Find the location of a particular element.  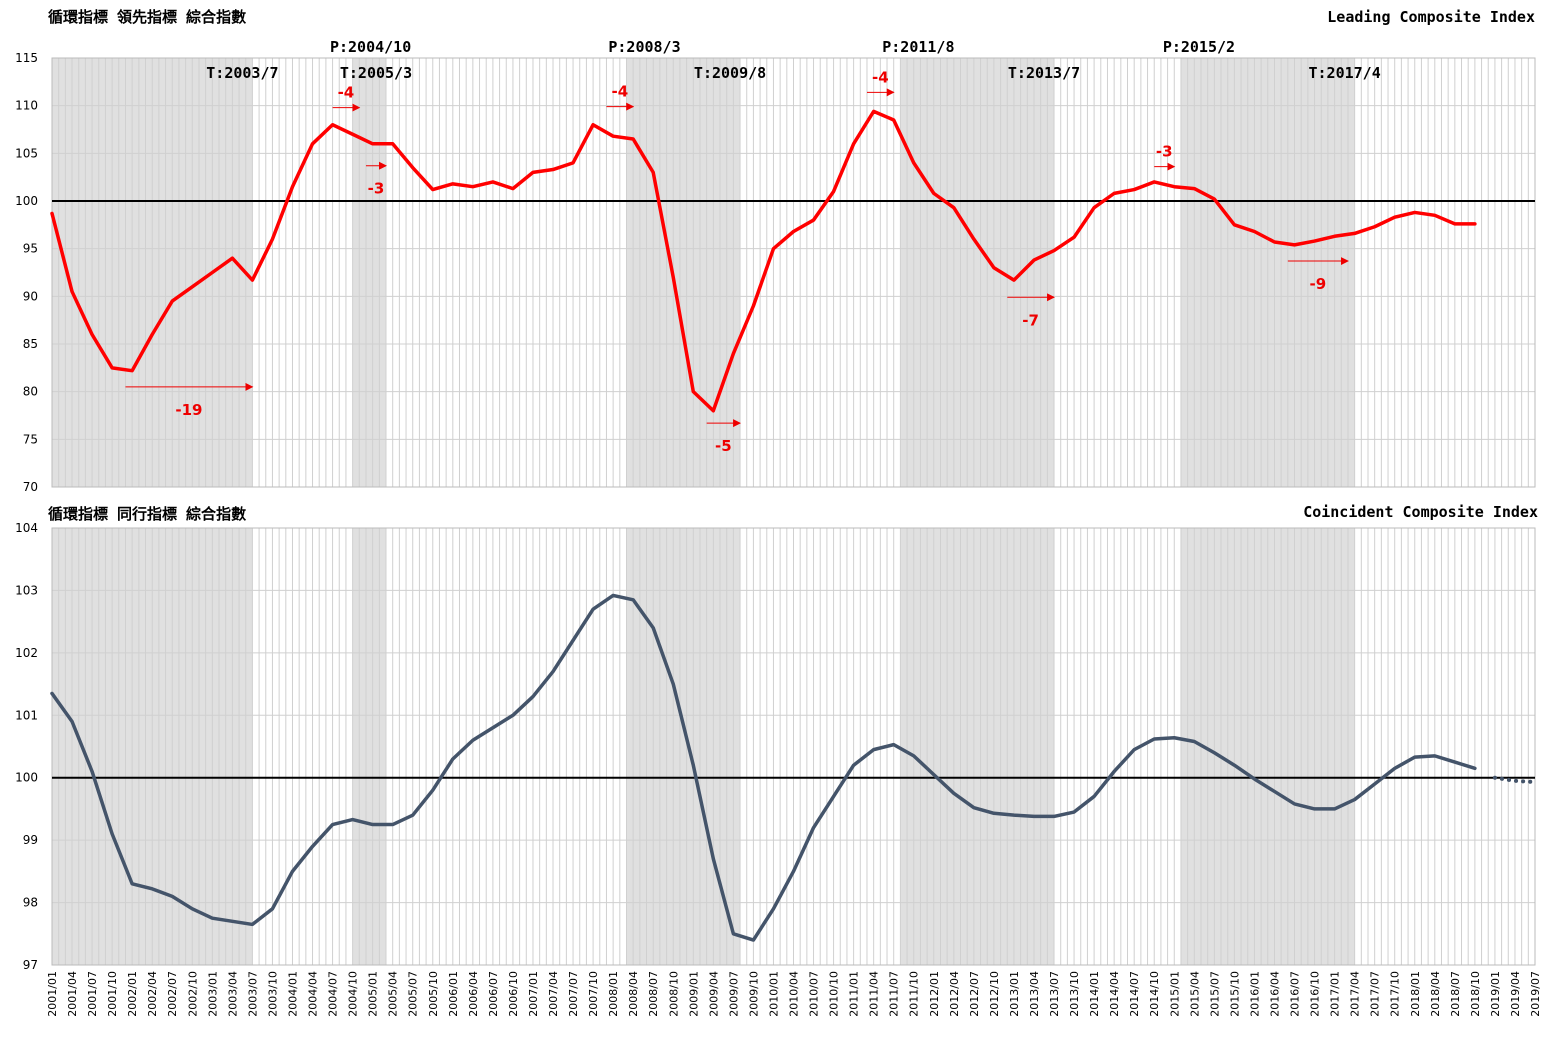

x-tick-label: 2014/10 is located at coordinates (1154, 994).